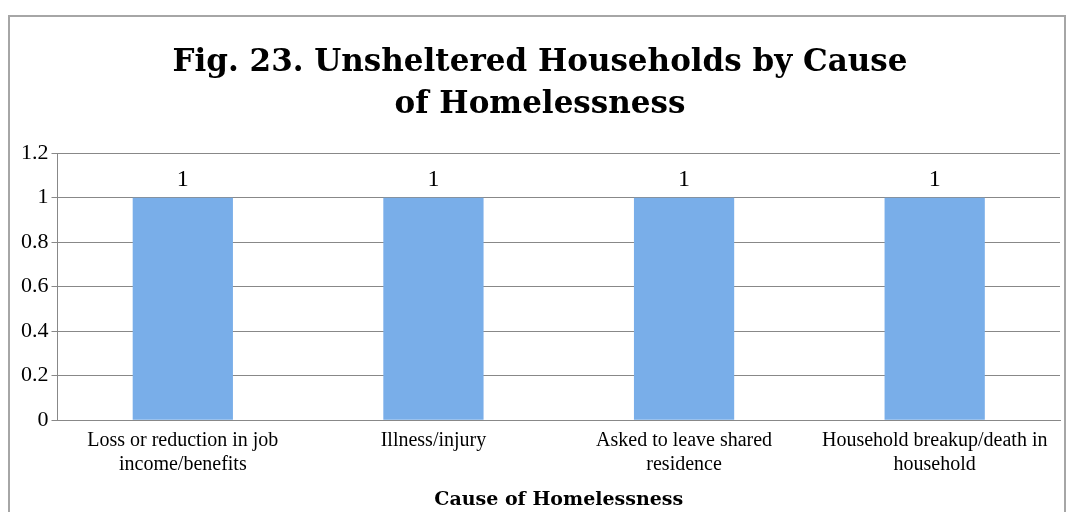  Describe the element at coordinates (540, 81) in the screenshot. I see `chart-title: Fig. 23. Unsheltered Households by Cause of Homelessness` at that location.